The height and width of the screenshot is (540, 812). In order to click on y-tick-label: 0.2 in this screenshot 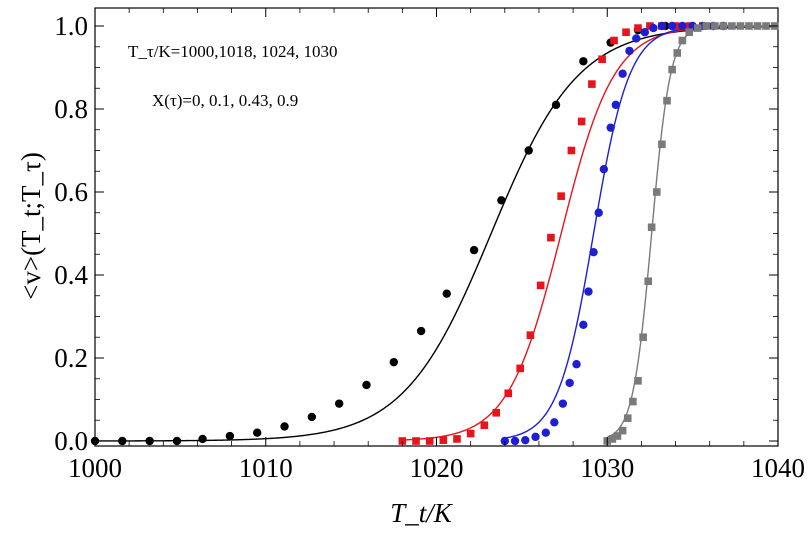, I will do `click(71, 358)`.